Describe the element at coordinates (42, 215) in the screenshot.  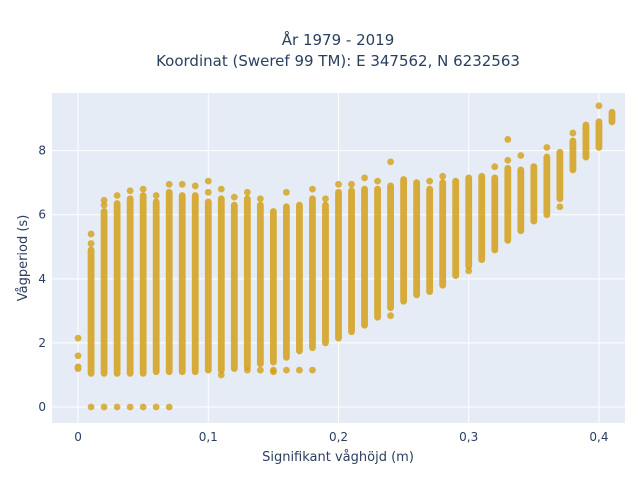
I see `y-tick-label: 6` at that location.